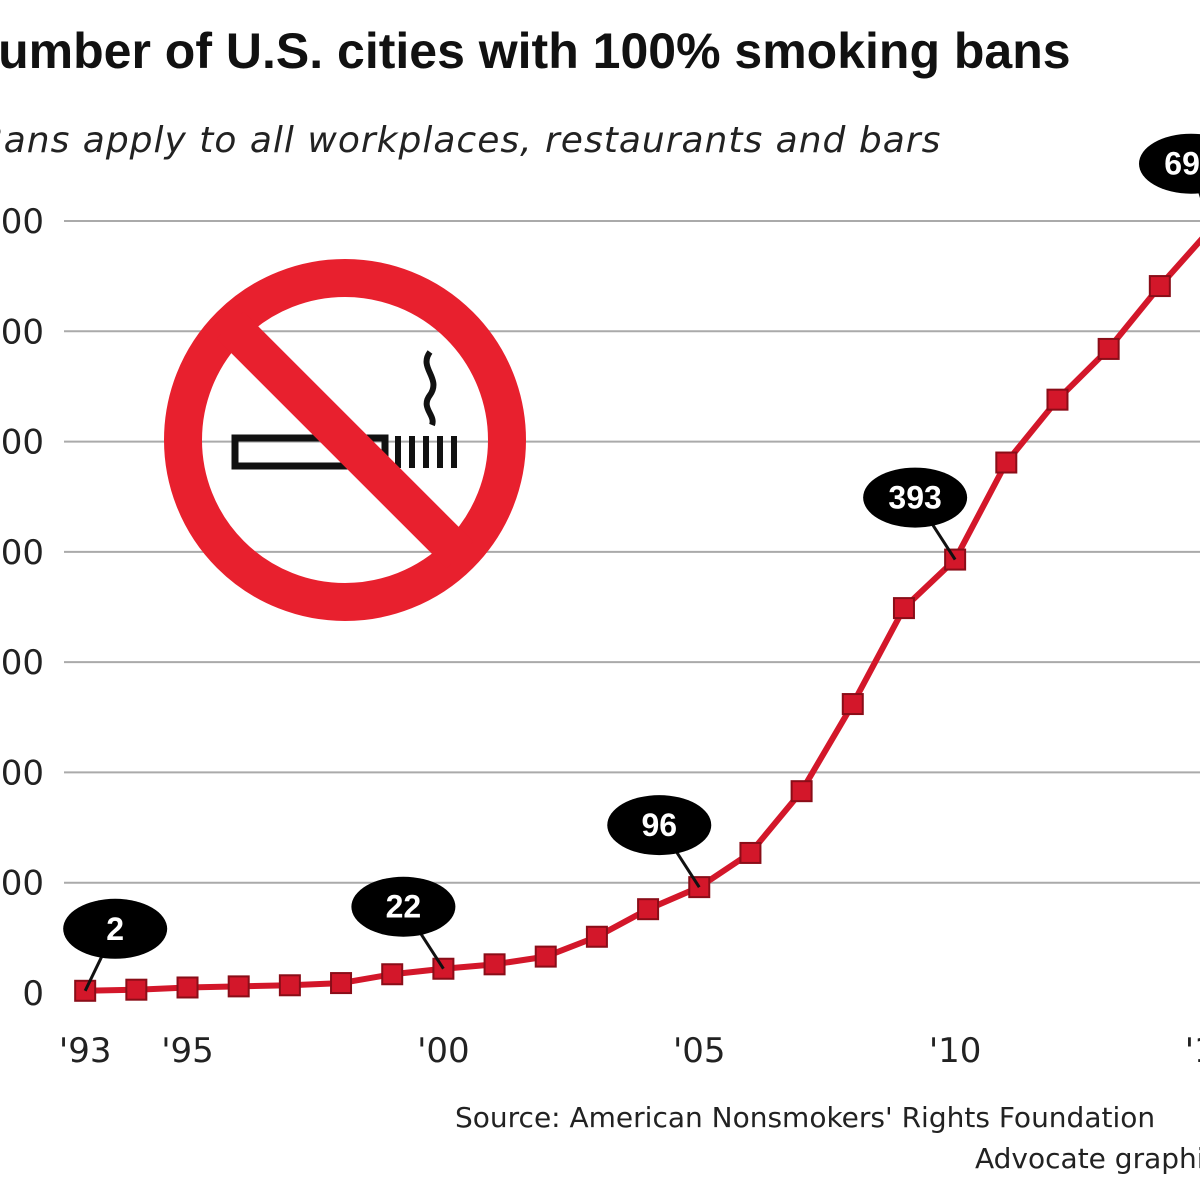  Describe the element at coordinates (187, 1051) in the screenshot. I see `x-tick-label: '95` at that location.